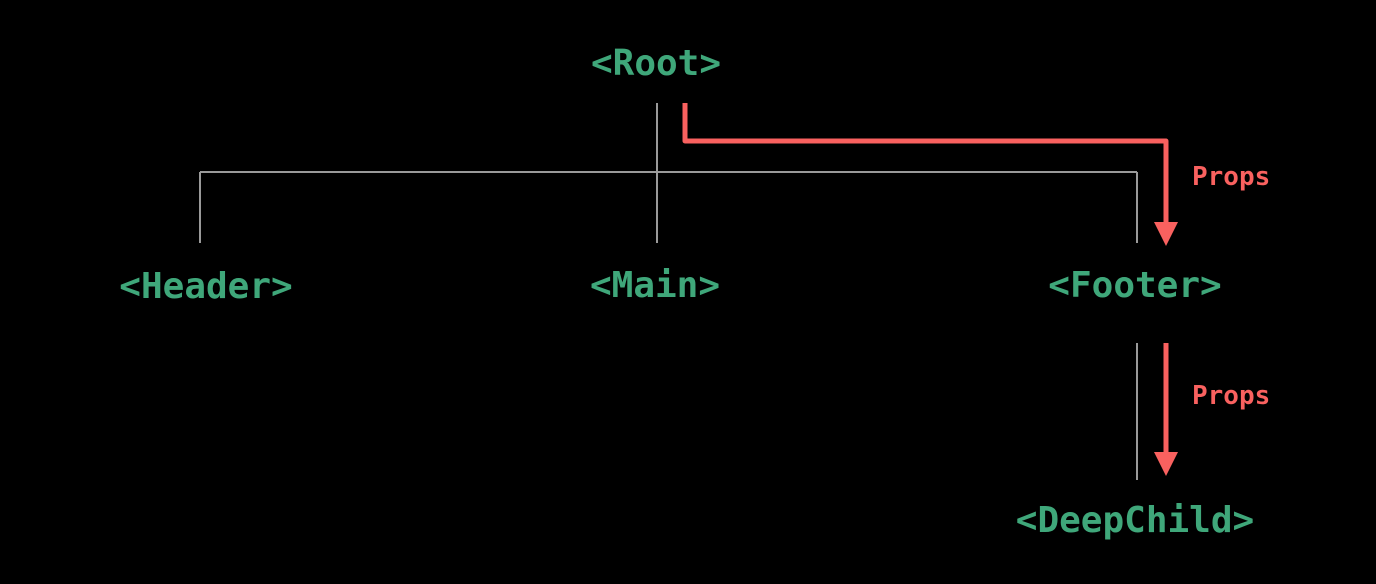  Describe the element at coordinates (206, 286) in the screenshot. I see `node-header: <Header>` at that location.